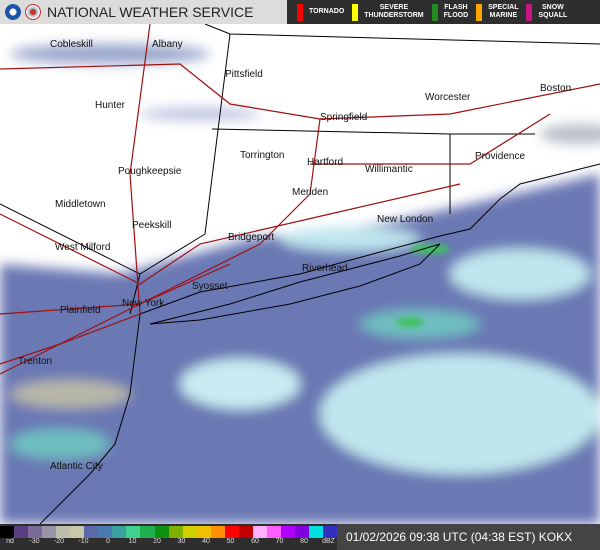 This screenshot has height=550, width=600. I want to click on warning-label: SNOW SQUALL, so click(553, 11).